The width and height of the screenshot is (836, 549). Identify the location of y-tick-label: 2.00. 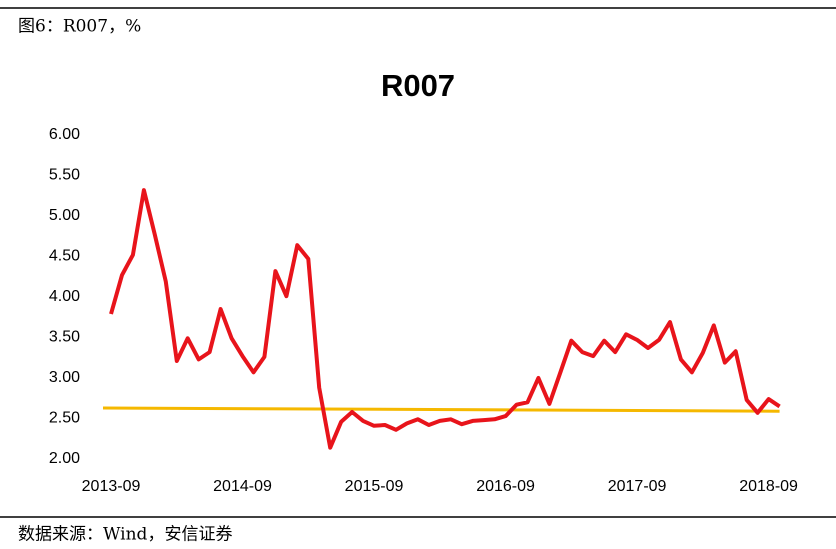
(64, 458).